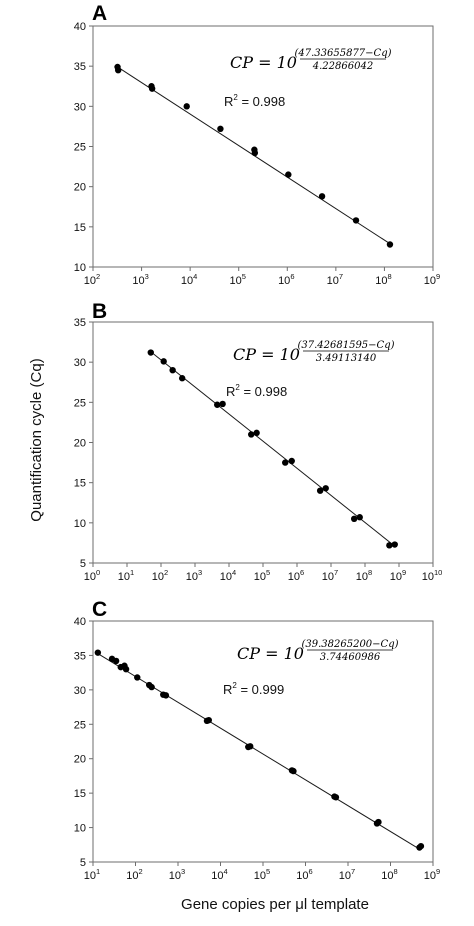 The image size is (474, 926). What do you see at coordinates (349, 644) in the screenshot?
I see `equation-numerator: (39.38265200−Cq)` at bounding box center [349, 644].